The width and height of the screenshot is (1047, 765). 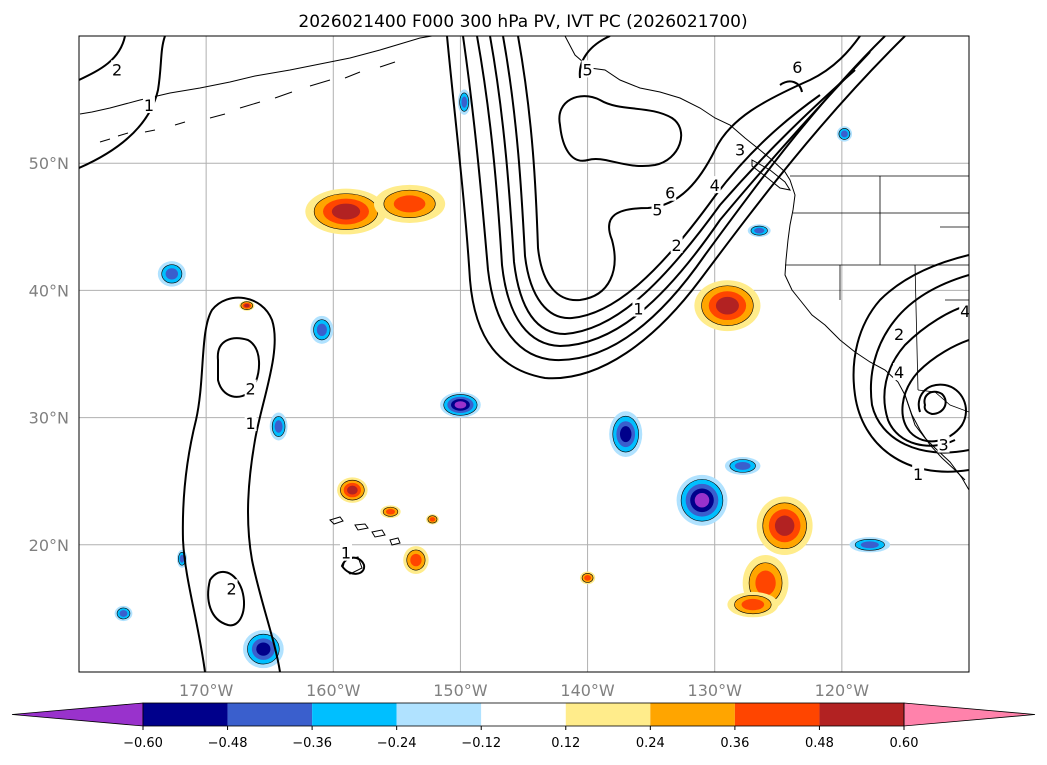 What do you see at coordinates (238, 367) in the screenshot?
I see `contour-2-loop` at bounding box center [238, 367].